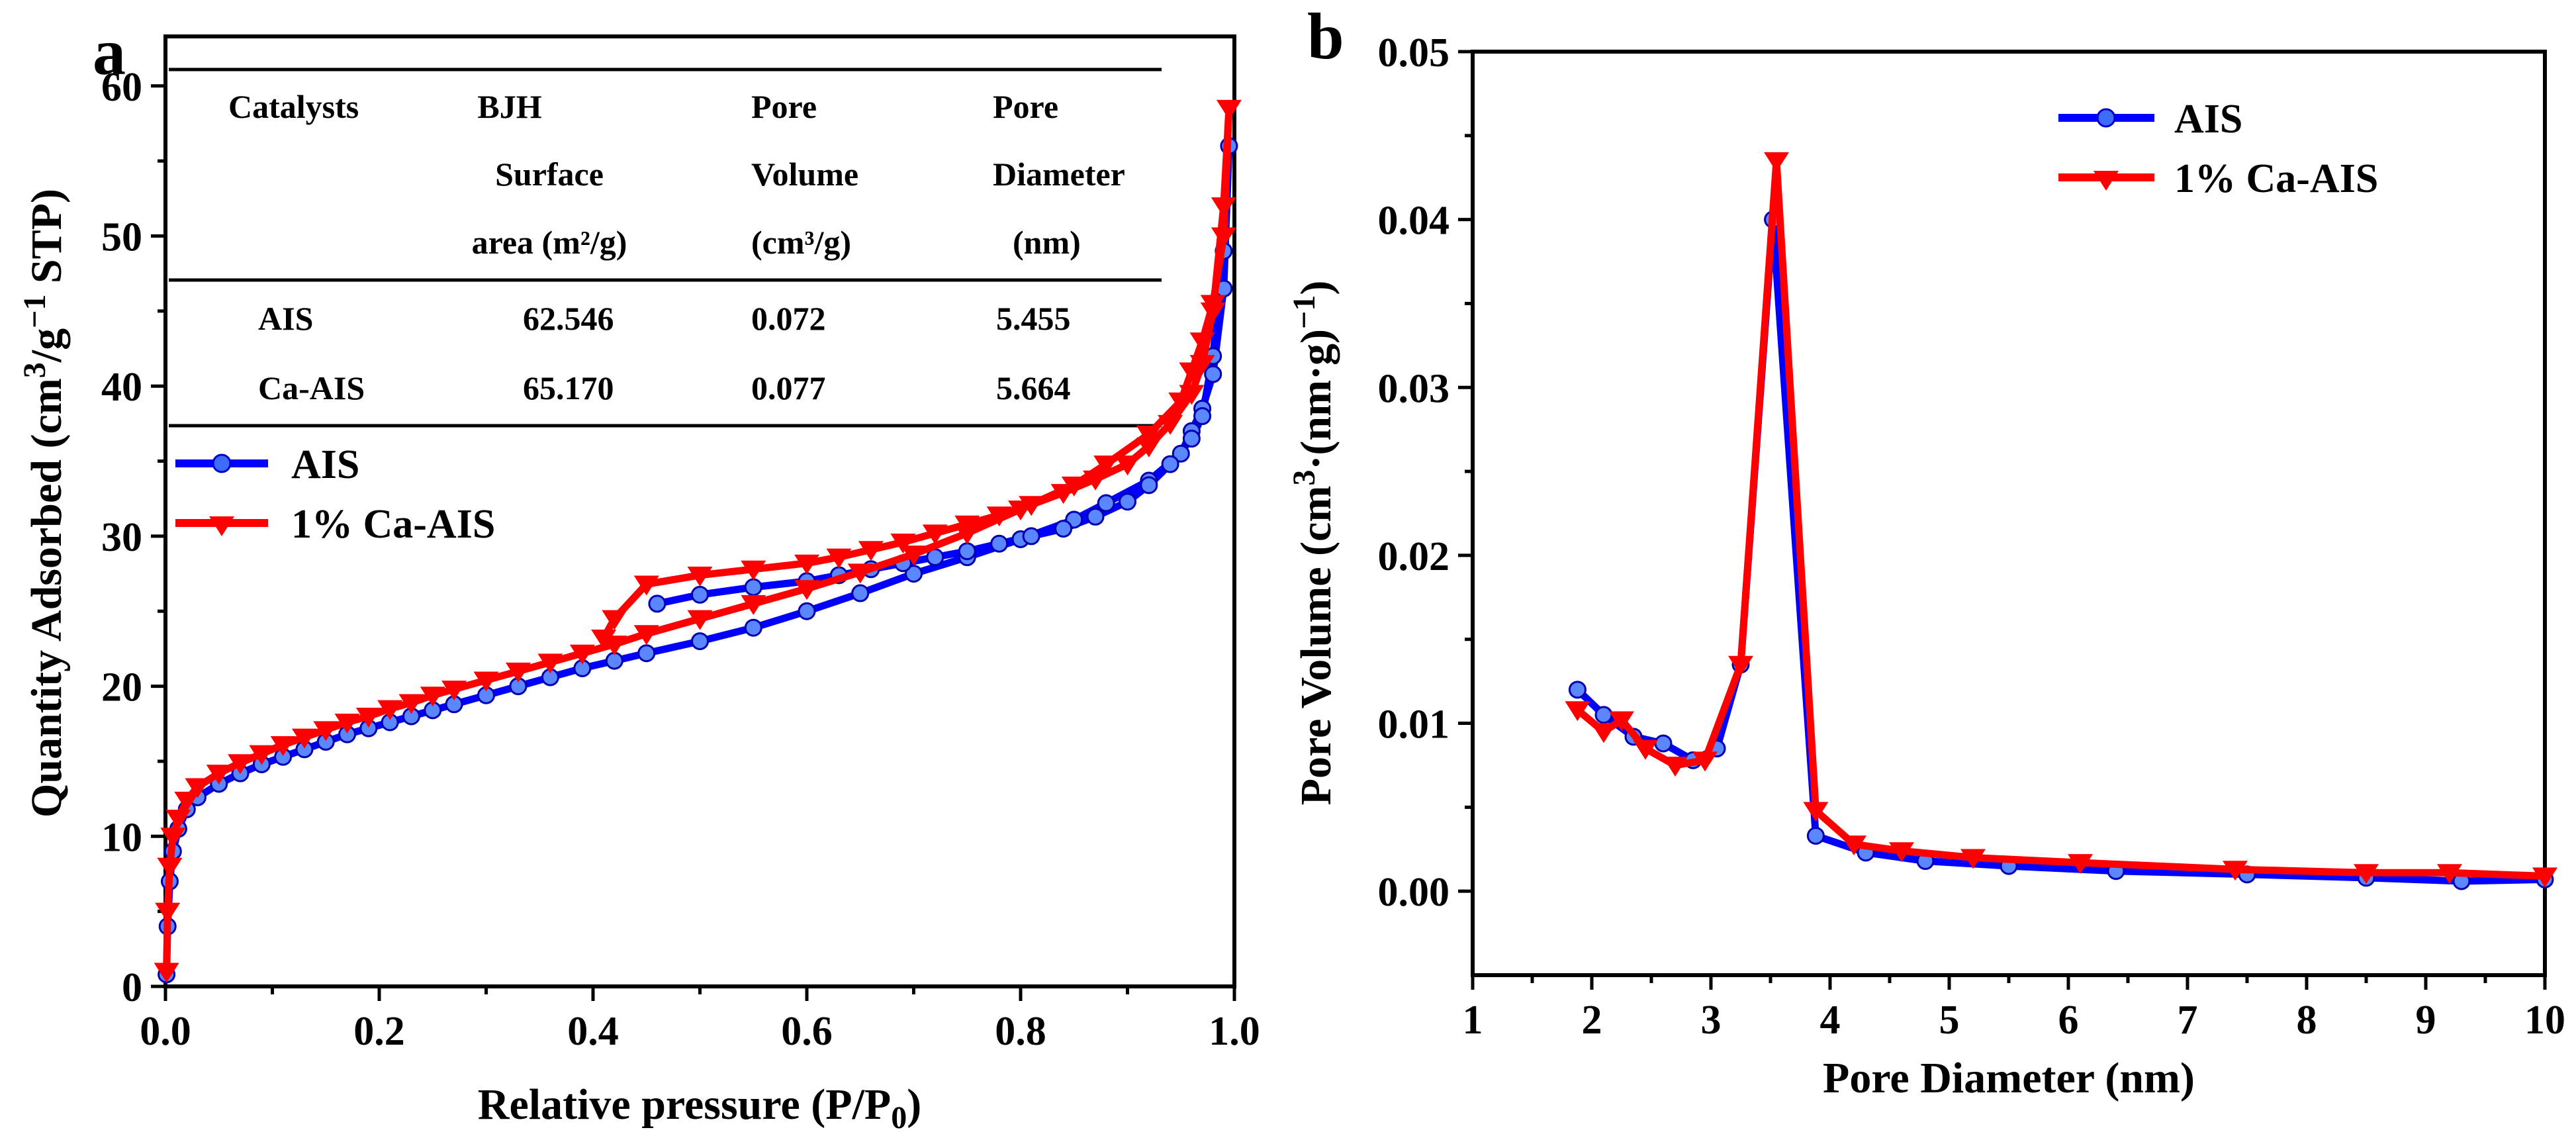  Describe the element at coordinates (221, 526) in the screenshot. I see `legend-ca-ais-marker` at that location.